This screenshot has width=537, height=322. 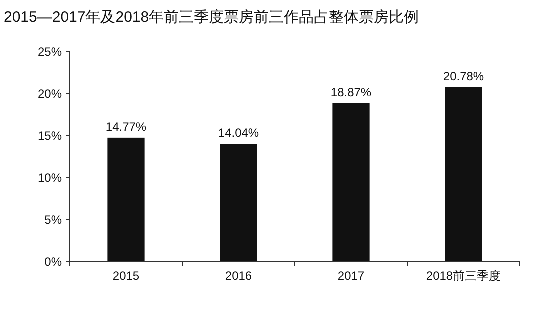 What do you see at coordinates (126, 127) in the screenshot?
I see `data-label: 14.77%` at bounding box center [126, 127].